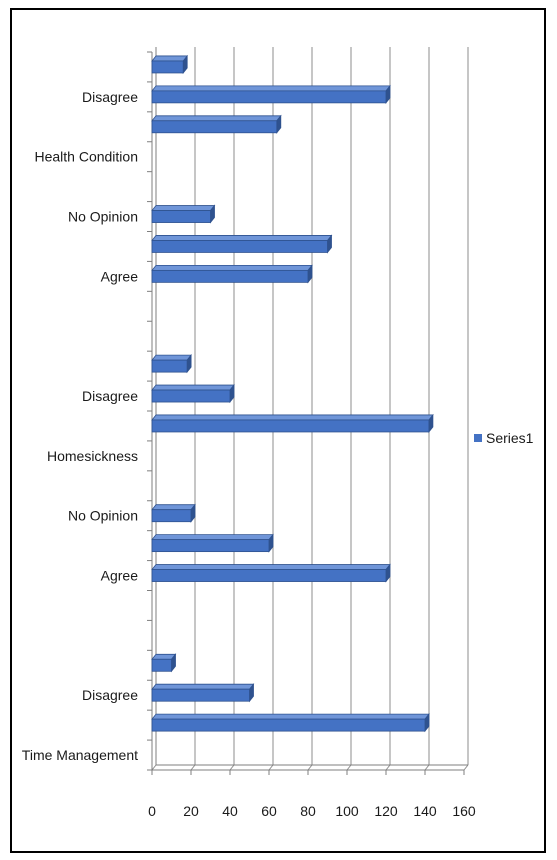 The width and height of the screenshot is (557, 860). I want to click on category-label-16: Agree, so click(120, 276).